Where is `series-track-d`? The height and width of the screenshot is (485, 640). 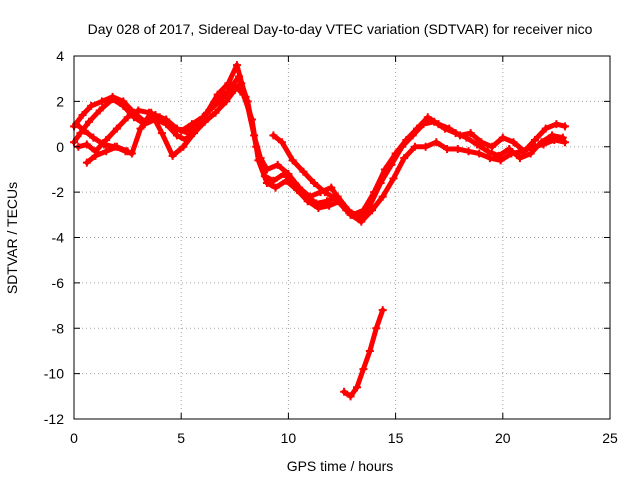
series-track-d is located at coordinates (159, 119).